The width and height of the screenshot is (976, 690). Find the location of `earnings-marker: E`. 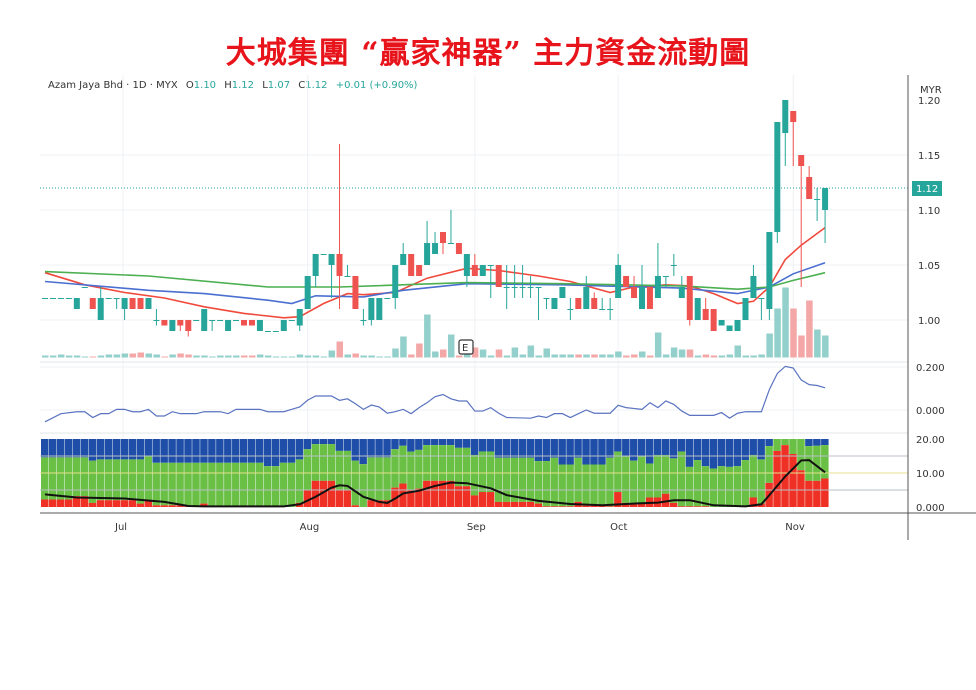

earnings-marker: E is located at coordinates (466, 347).